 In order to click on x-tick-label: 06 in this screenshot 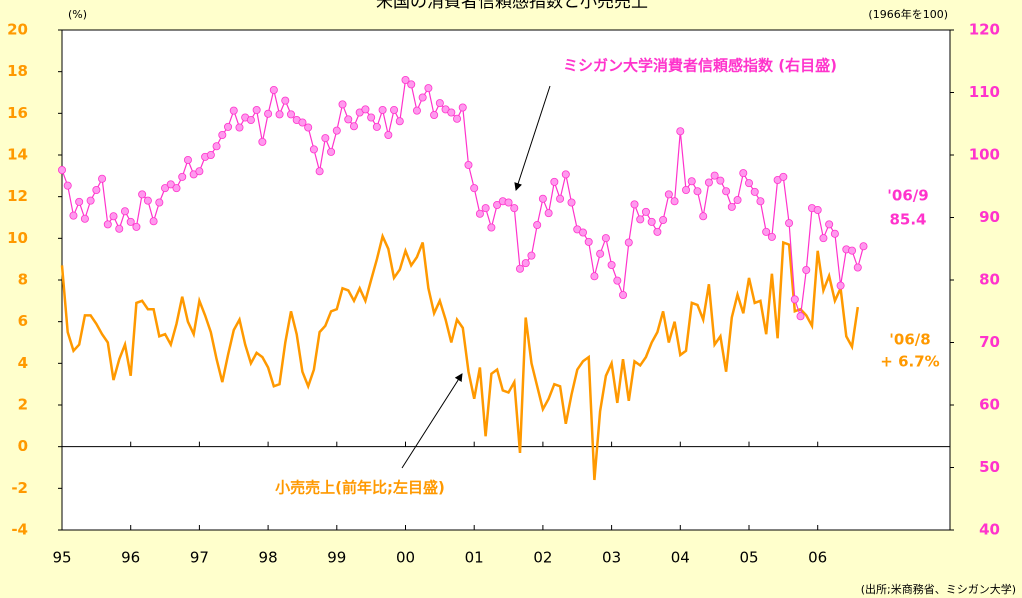, I will do `click(817, 558)`.